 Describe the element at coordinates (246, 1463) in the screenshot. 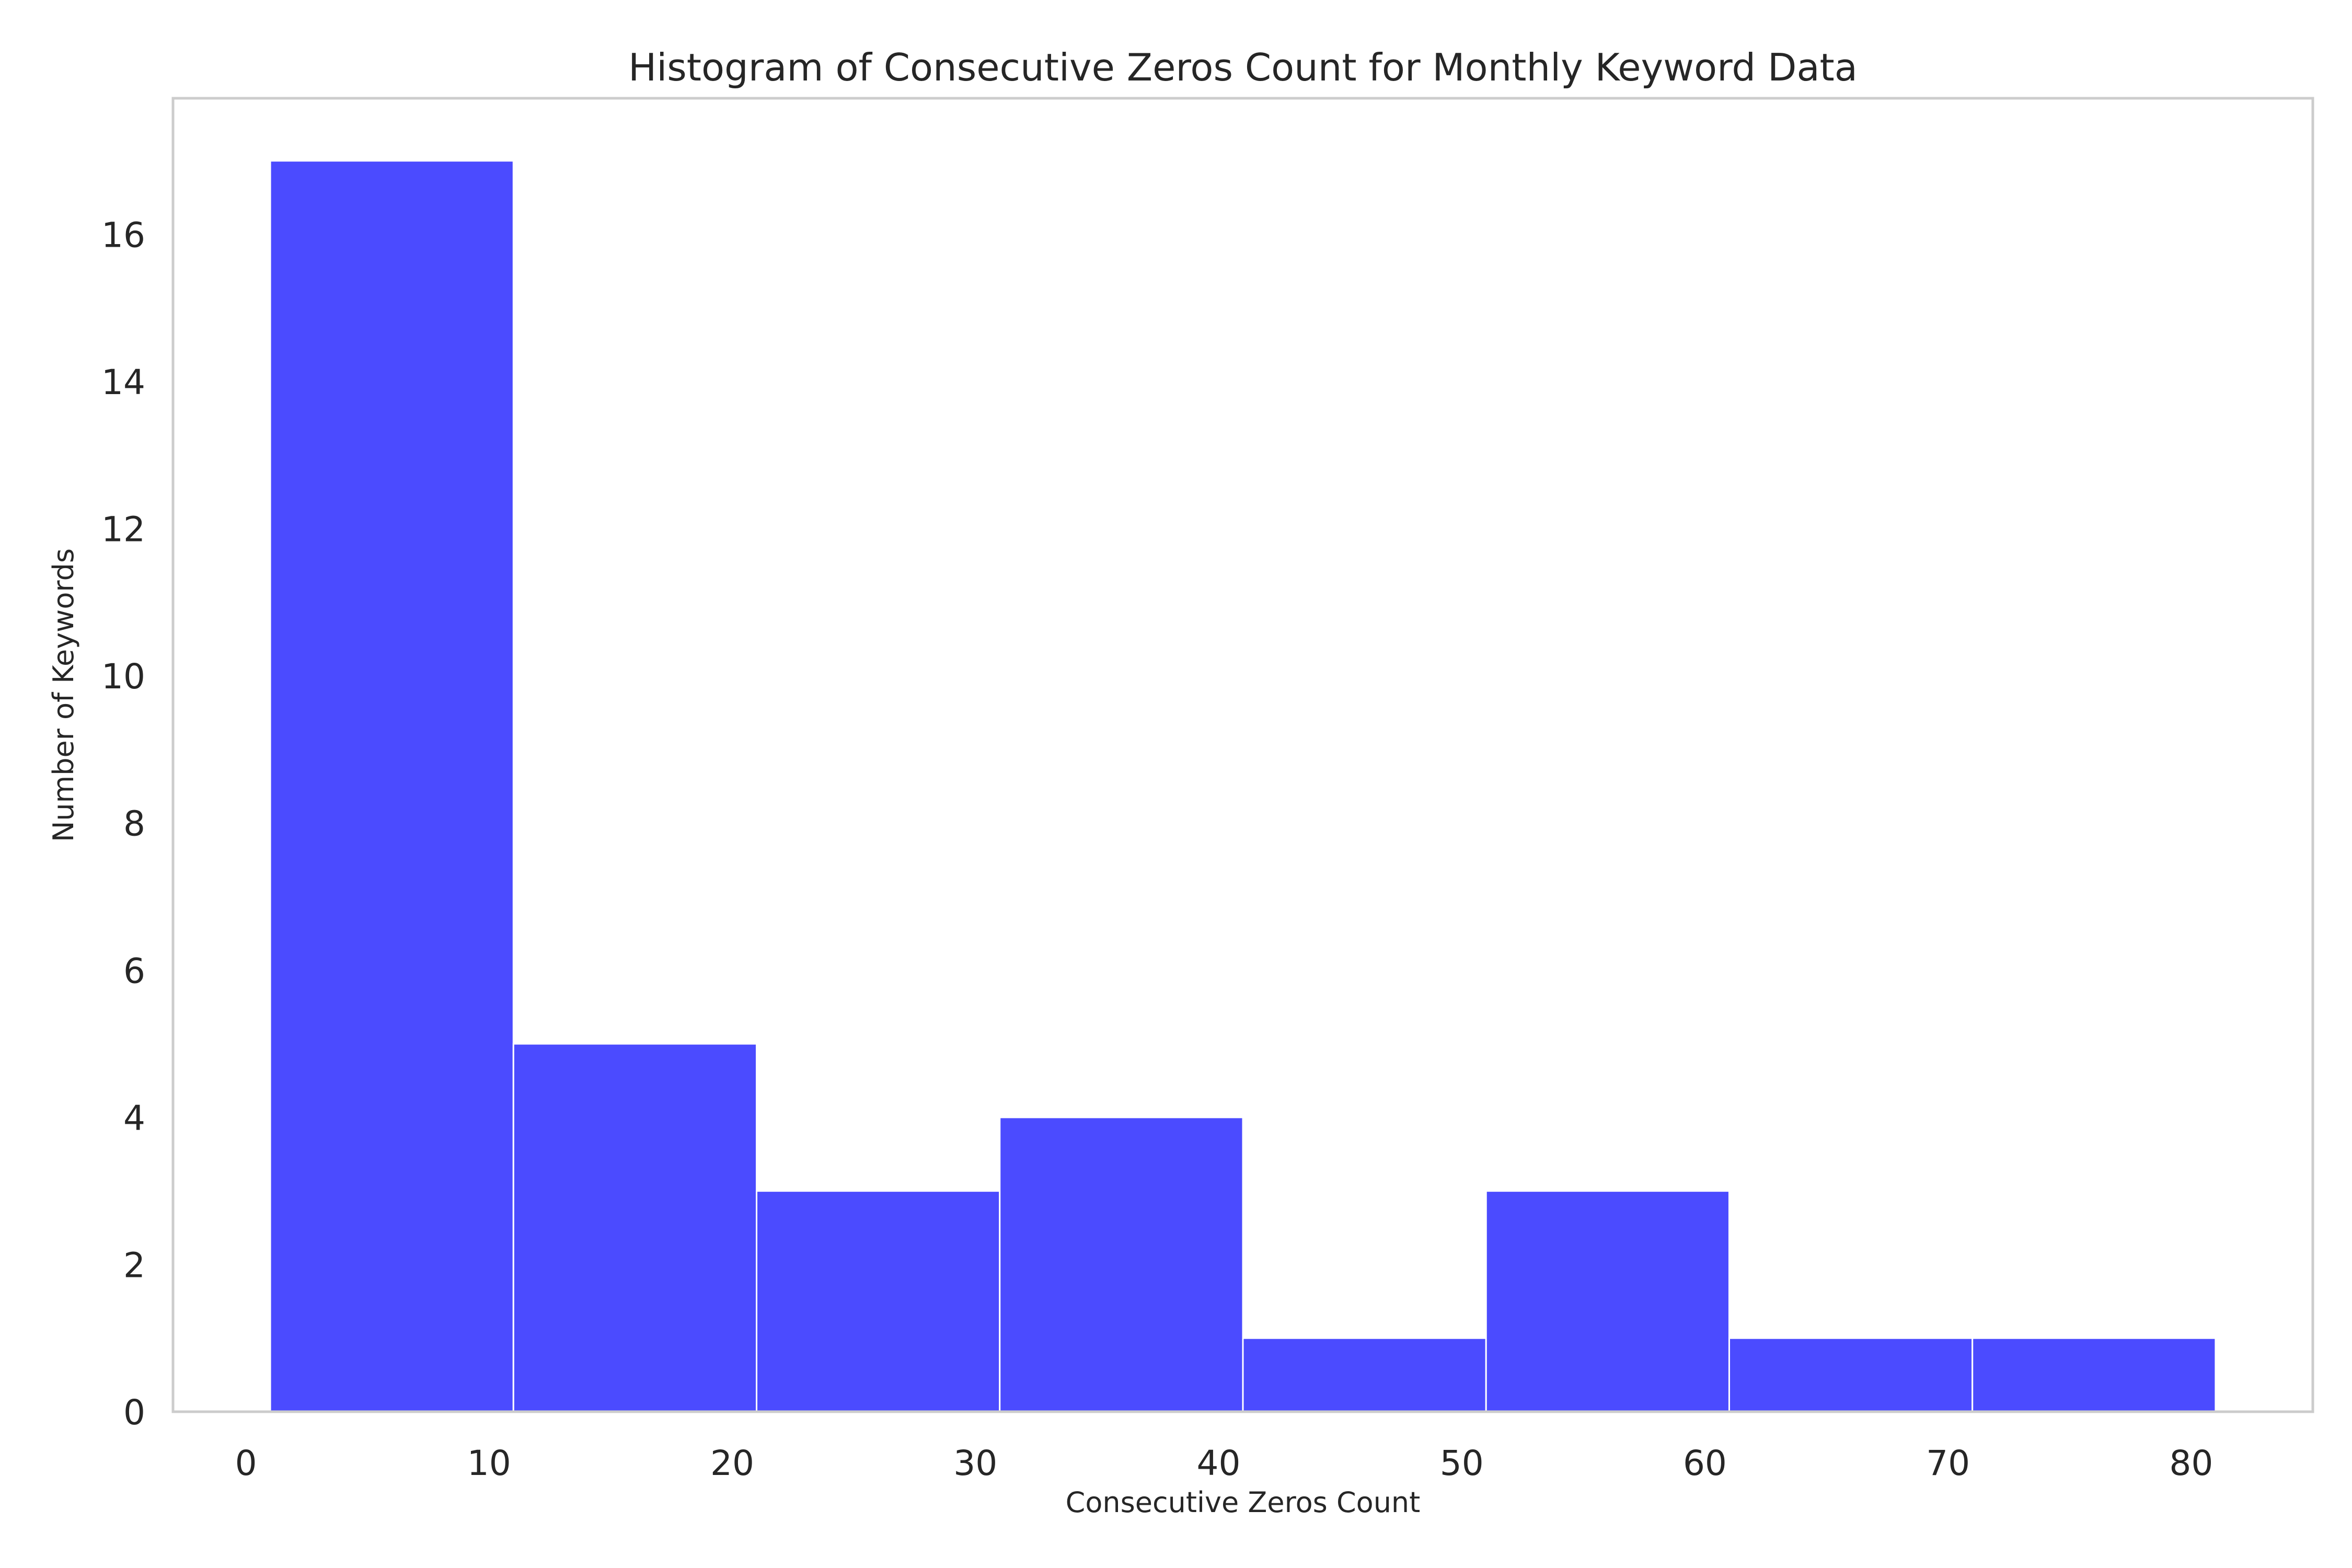

I see `x-tick-label: 0` at that location.